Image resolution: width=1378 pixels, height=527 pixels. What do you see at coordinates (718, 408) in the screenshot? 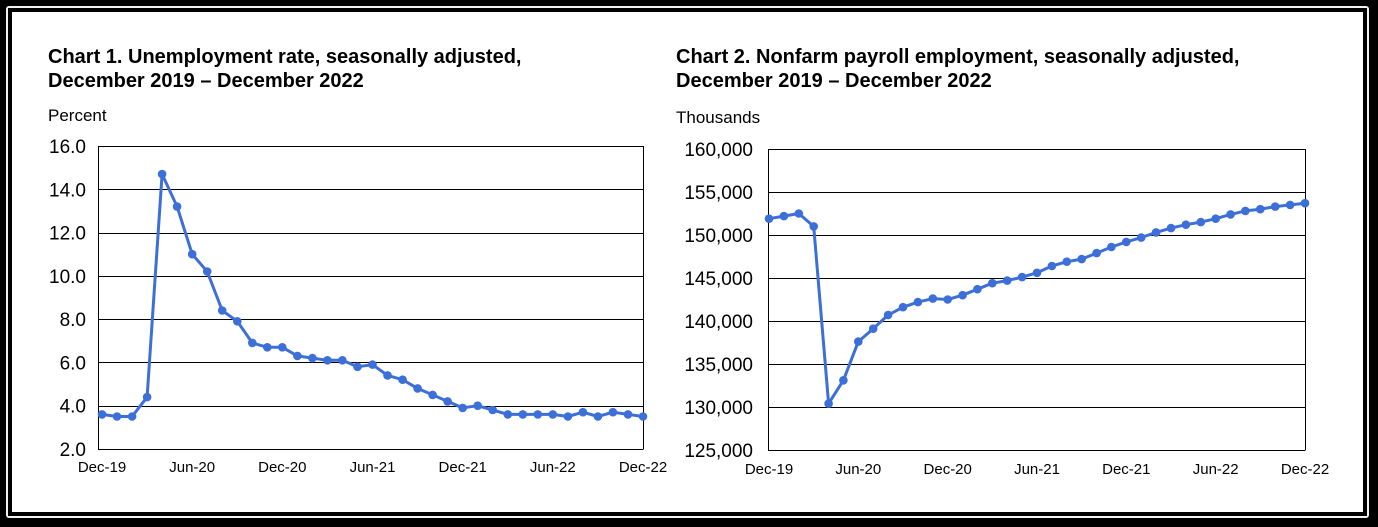
I see `y-tick-label: 130,000` at bounding box center [718, 408].